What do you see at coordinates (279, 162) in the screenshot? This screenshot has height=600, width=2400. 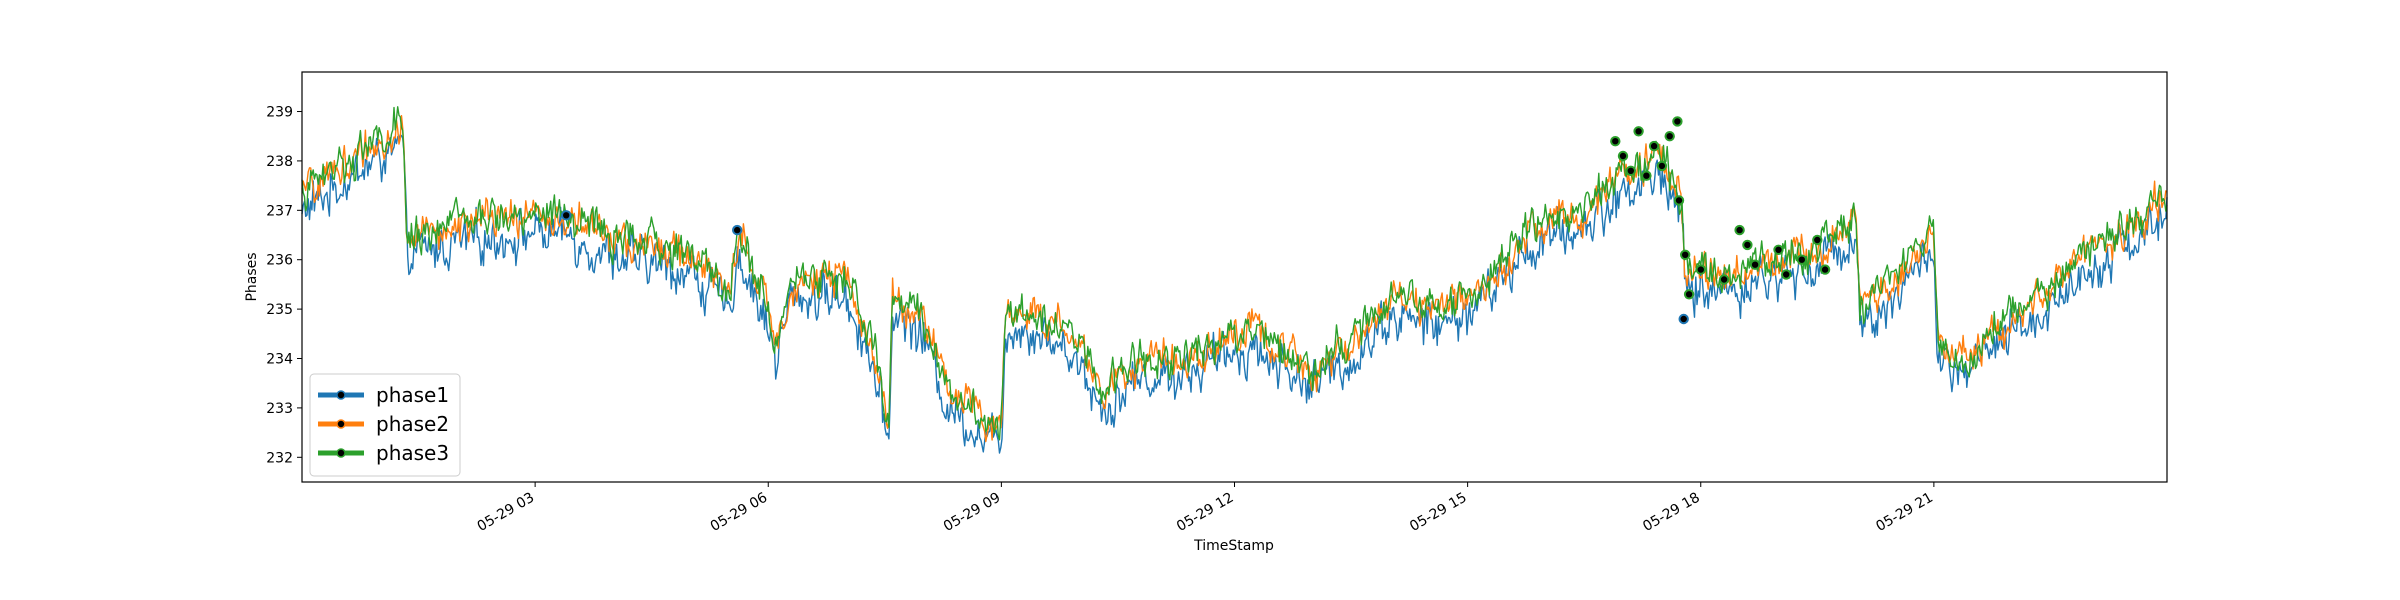 I see `y-tick-label: 238` at bounding box center [279, 162].